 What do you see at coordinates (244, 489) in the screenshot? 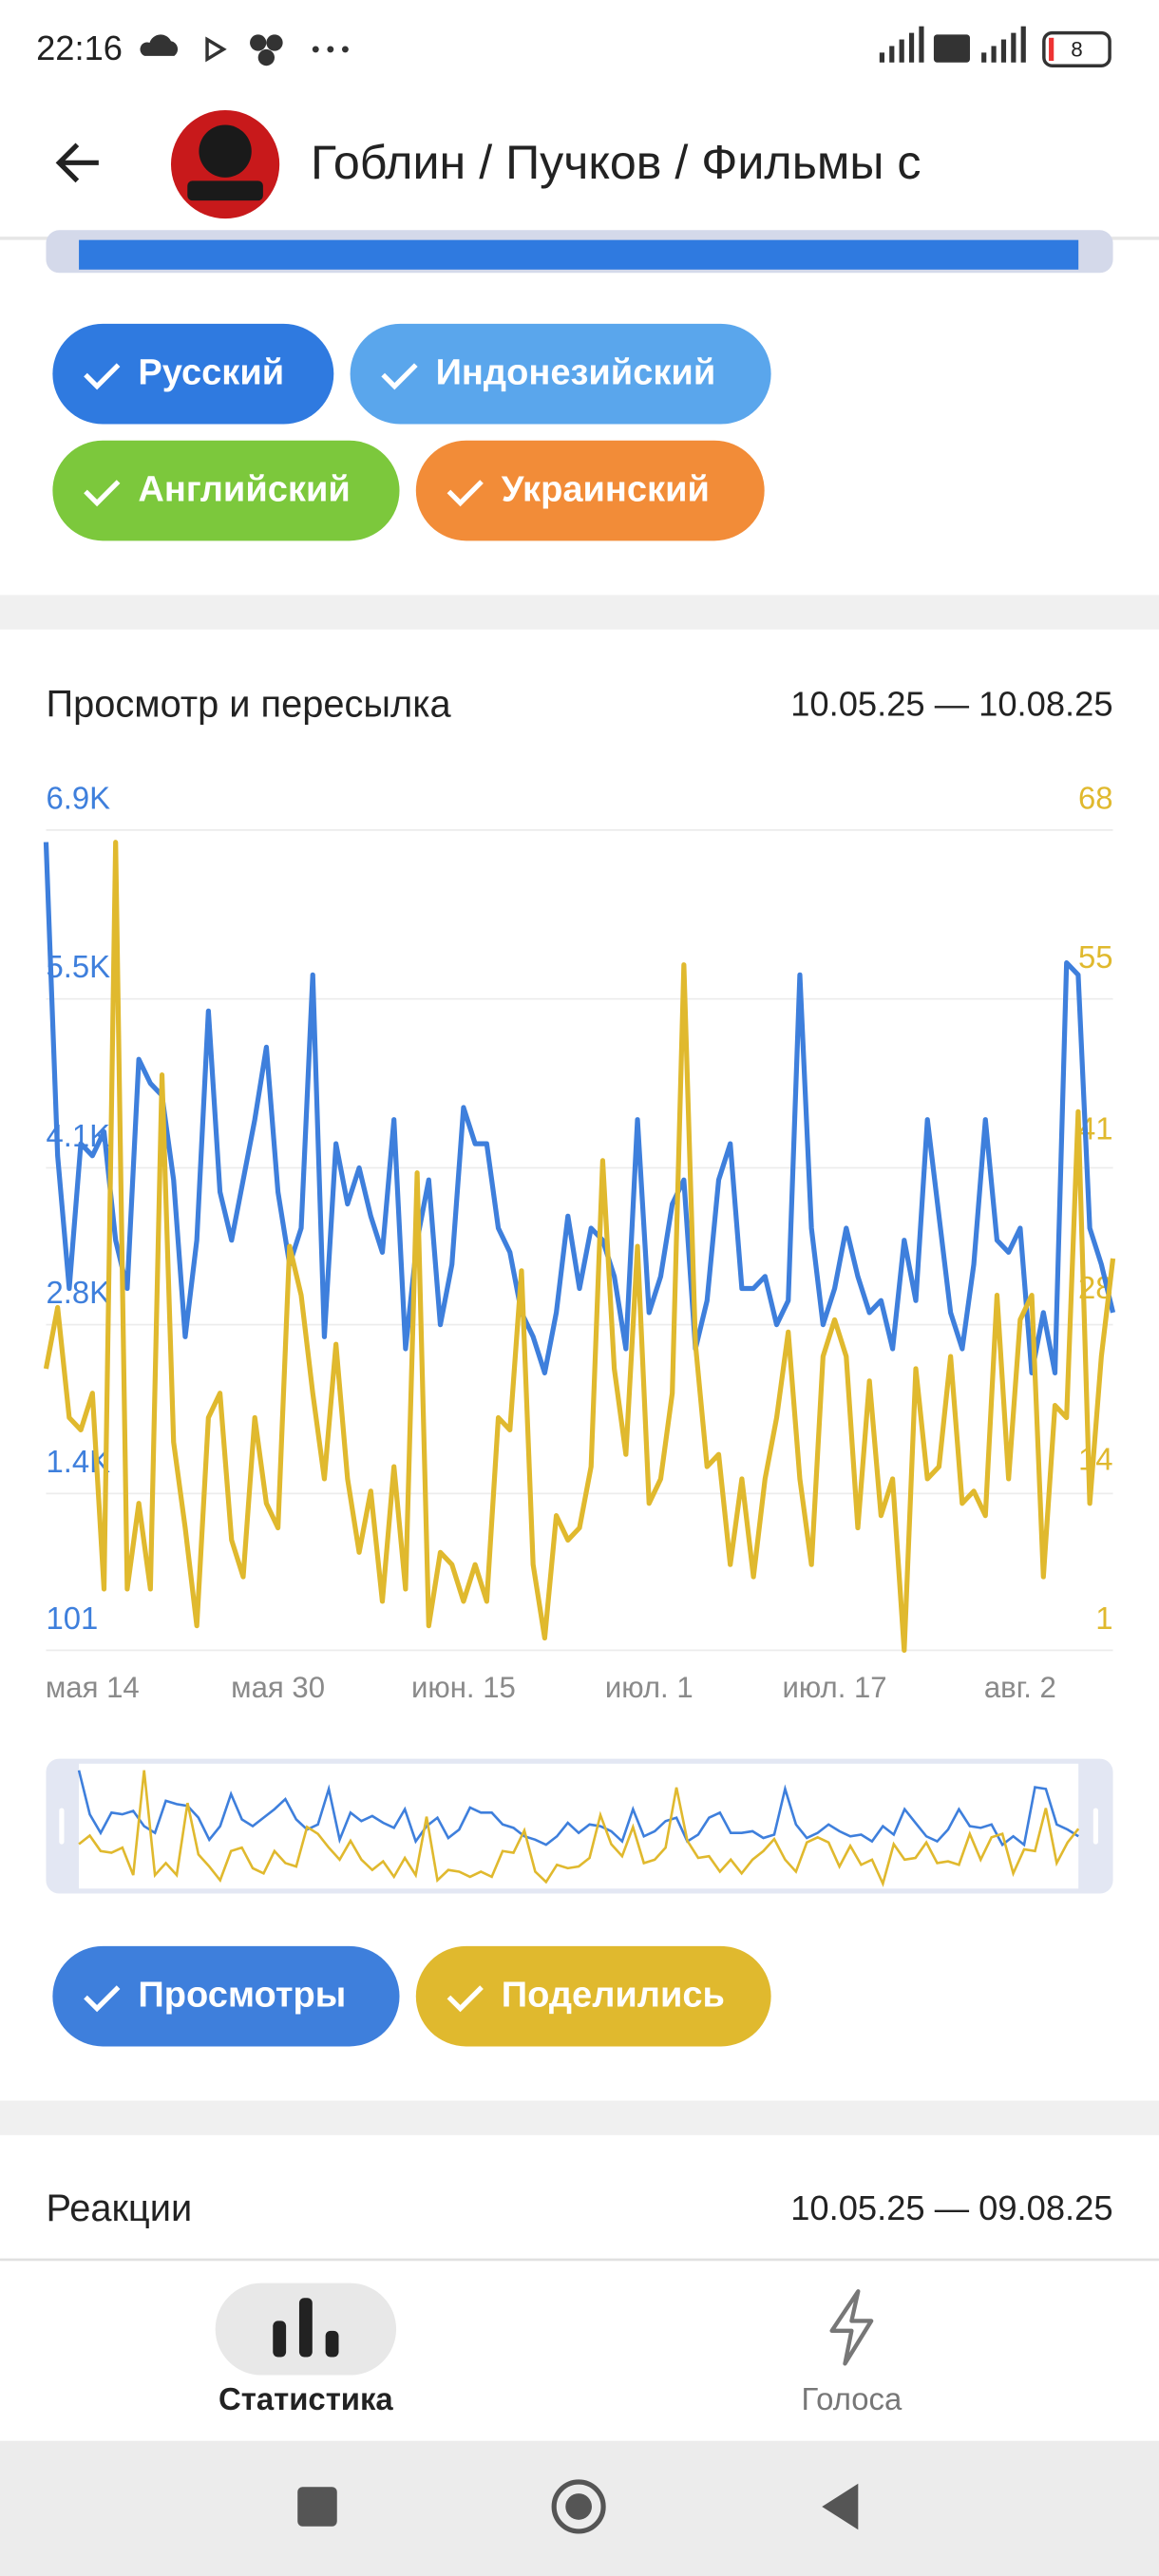
I see `chip-label: Английский` at bounding box center [244, 489].